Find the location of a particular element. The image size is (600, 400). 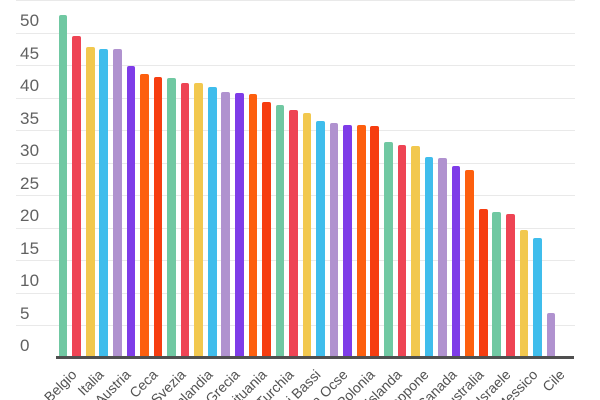

bar-messico is located at coordinates (524, 293).